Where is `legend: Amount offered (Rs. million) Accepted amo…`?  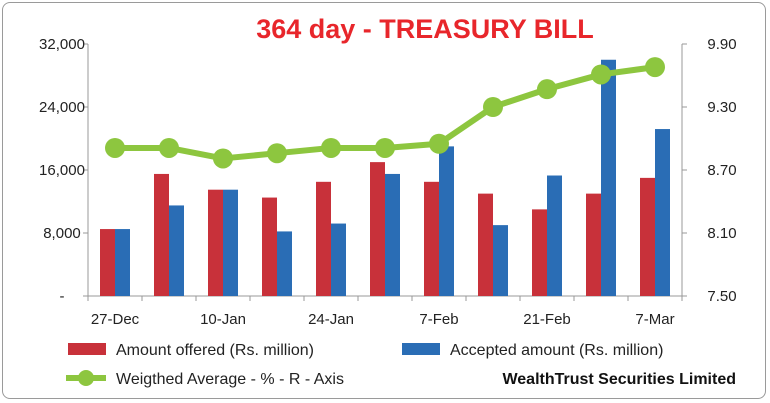
legend: Amount offered (Rs. million) Accepted amo… is located at coordinates (364, 365).